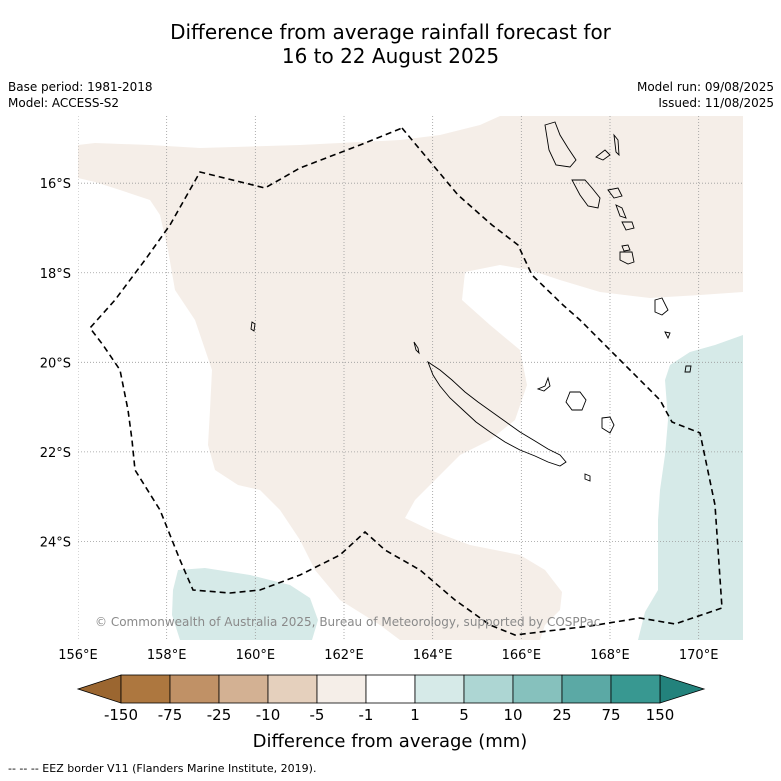  I want to click on colorbar-tick-label: 75, so click(610, 715).